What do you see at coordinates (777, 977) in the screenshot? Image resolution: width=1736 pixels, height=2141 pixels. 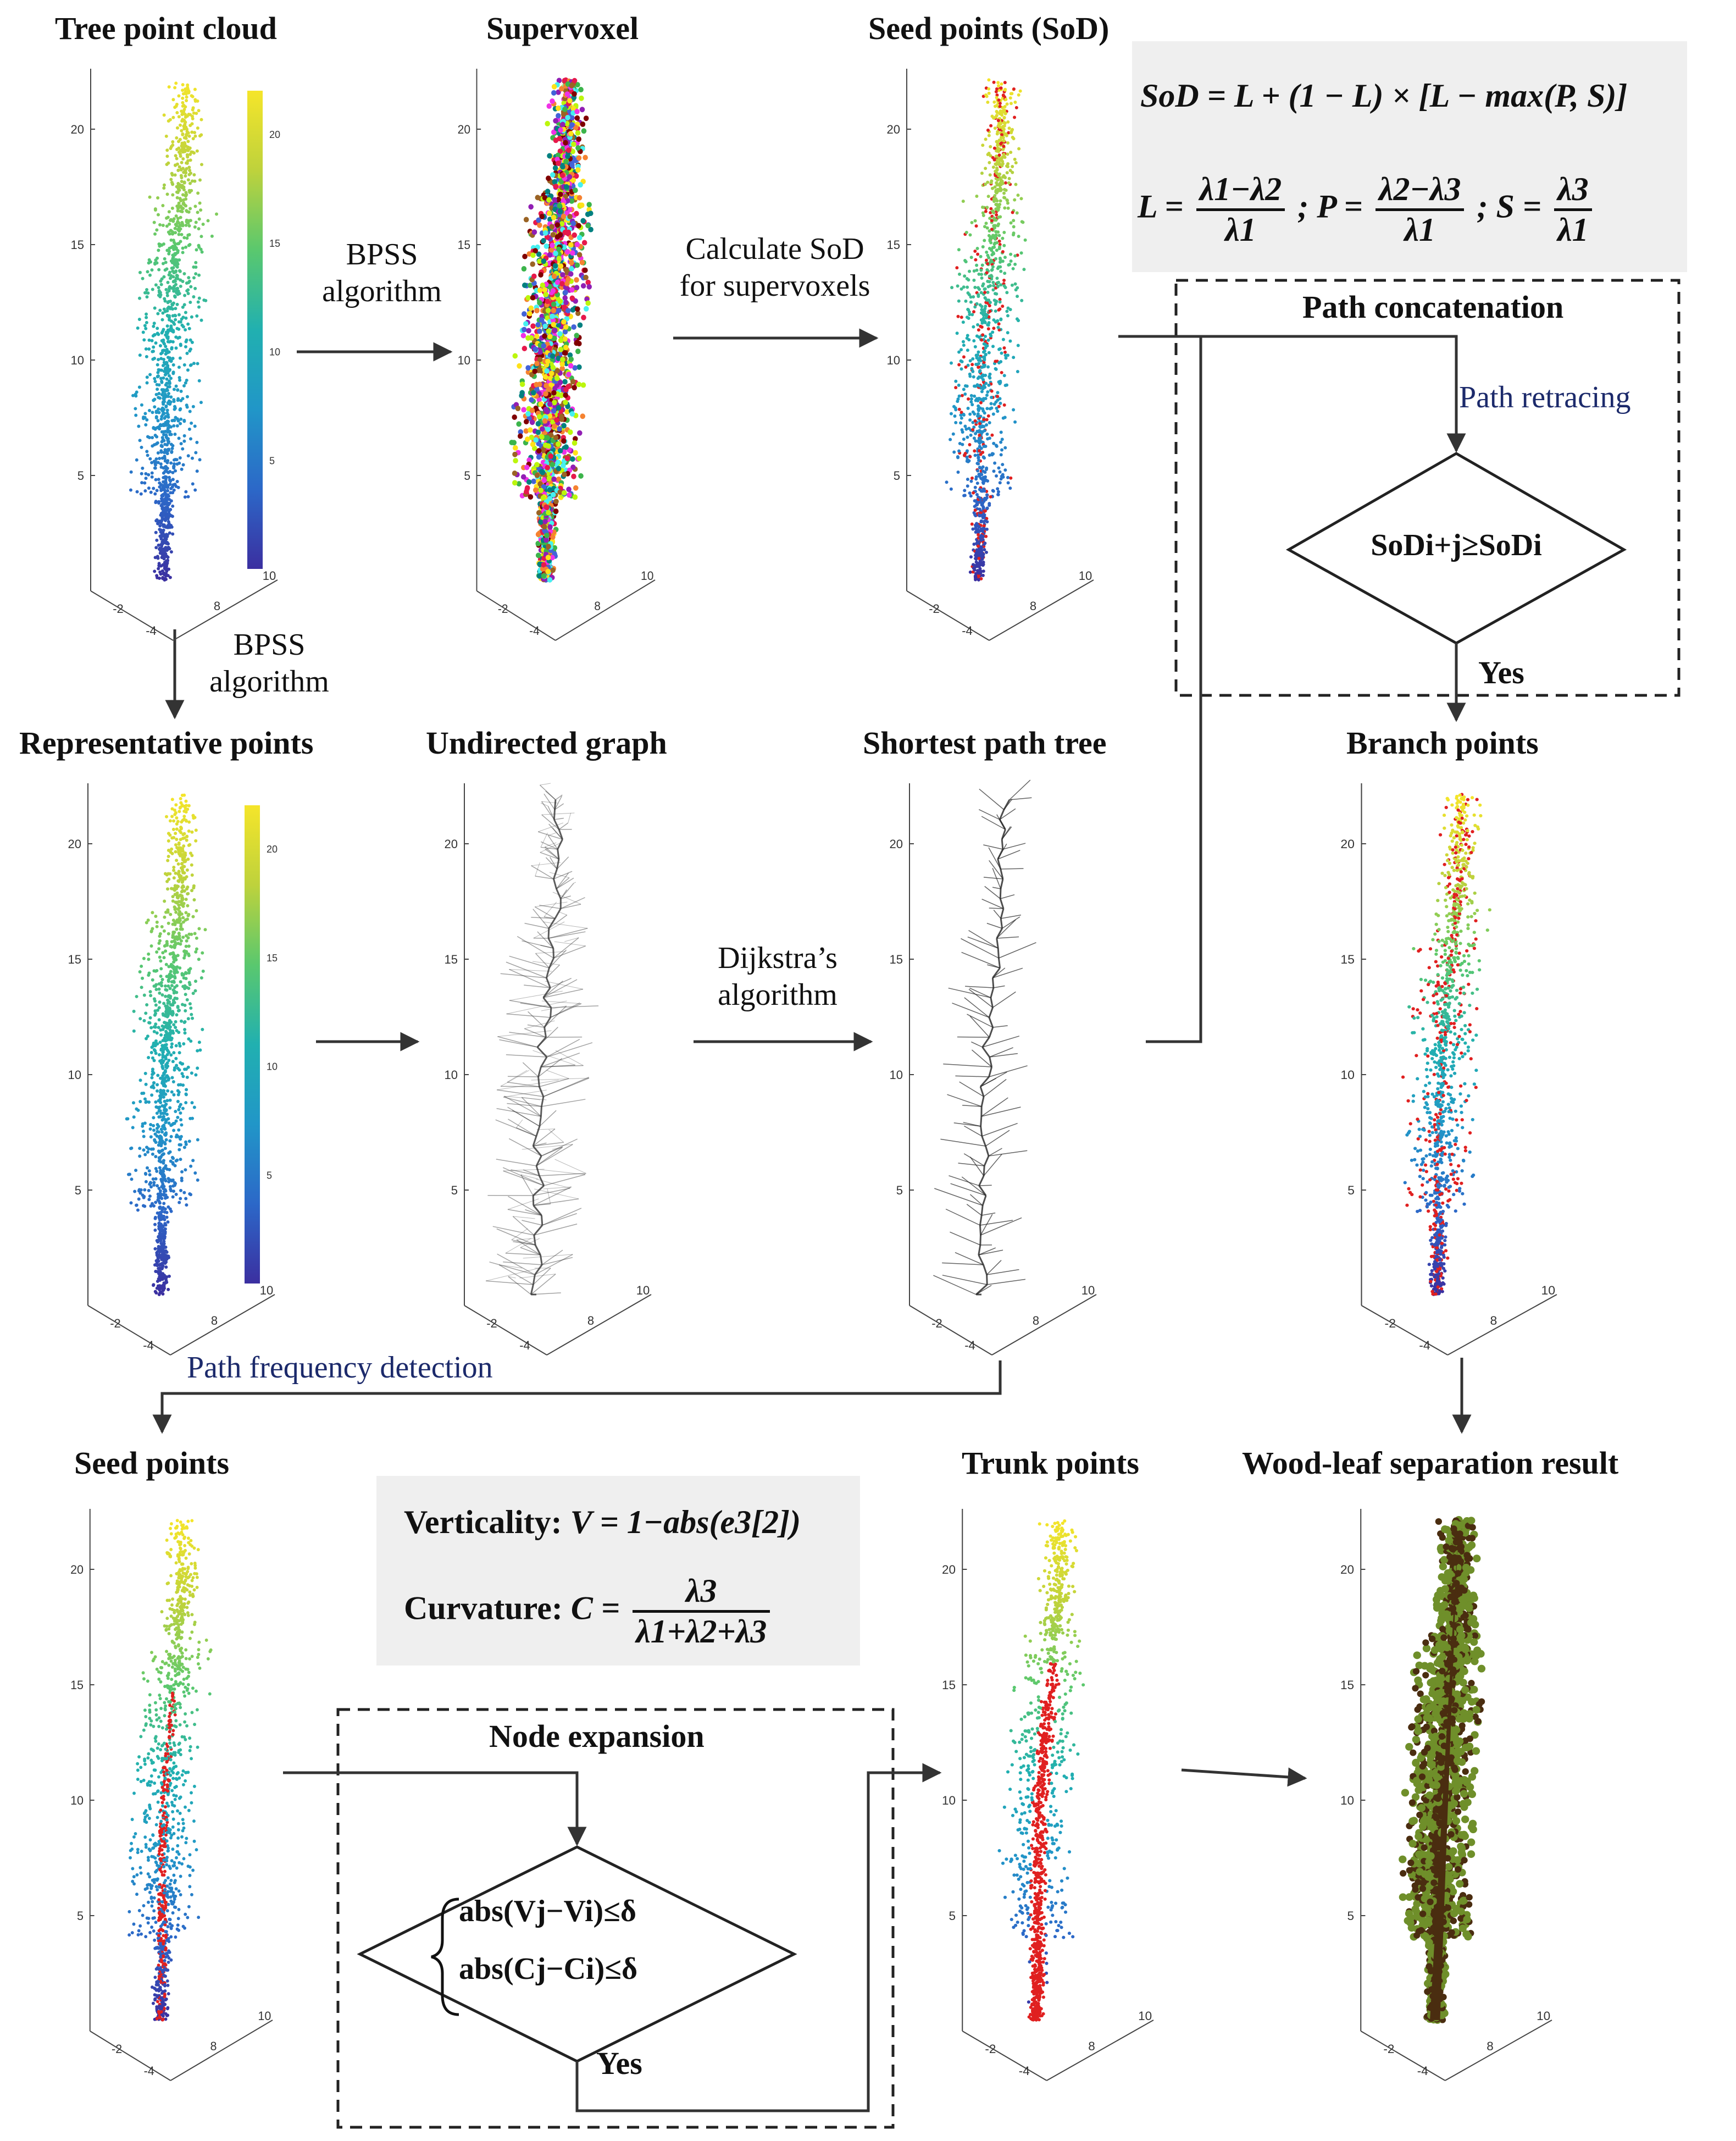 I see `label-dijkstra: Dijkstra’s algorithm` at bounding box center [777, 977].